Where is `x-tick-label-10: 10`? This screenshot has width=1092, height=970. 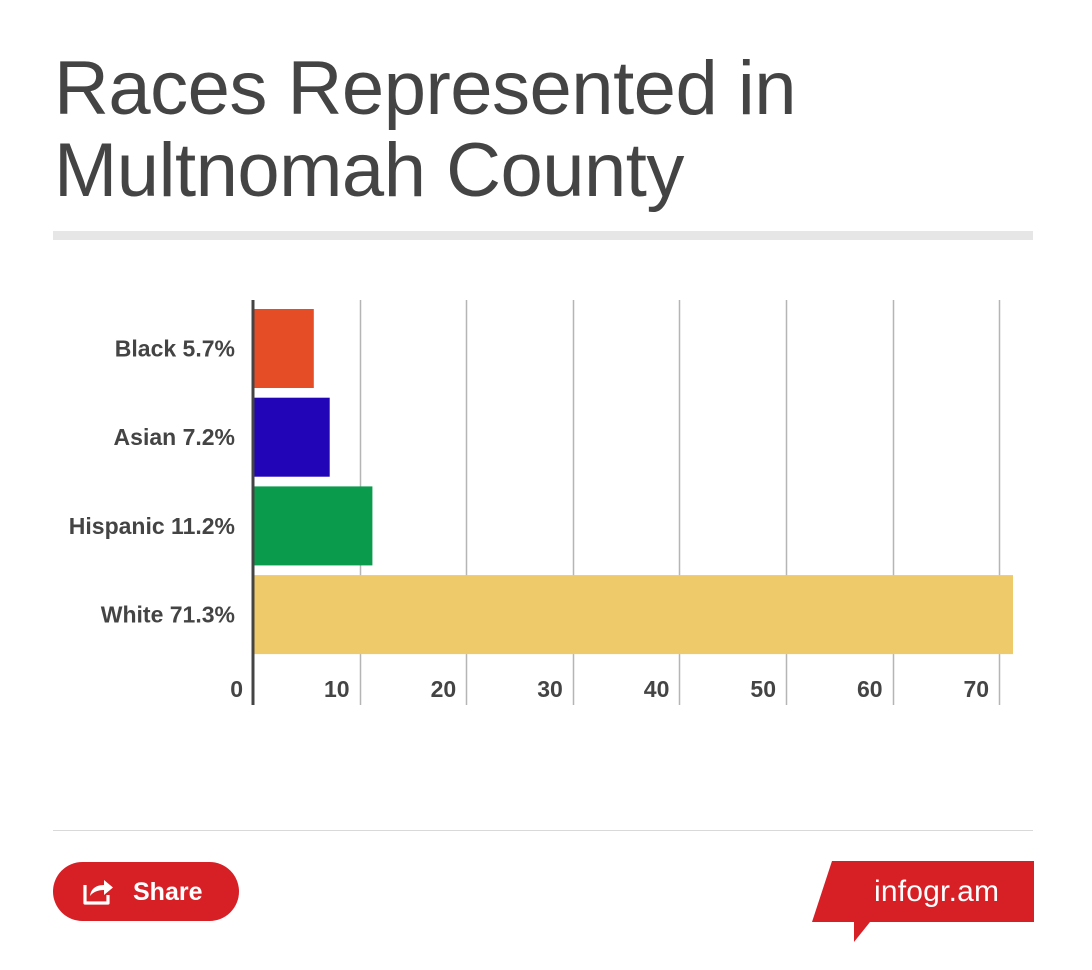 x-tick-label-10: 10 is located at coordinates (337, 689).